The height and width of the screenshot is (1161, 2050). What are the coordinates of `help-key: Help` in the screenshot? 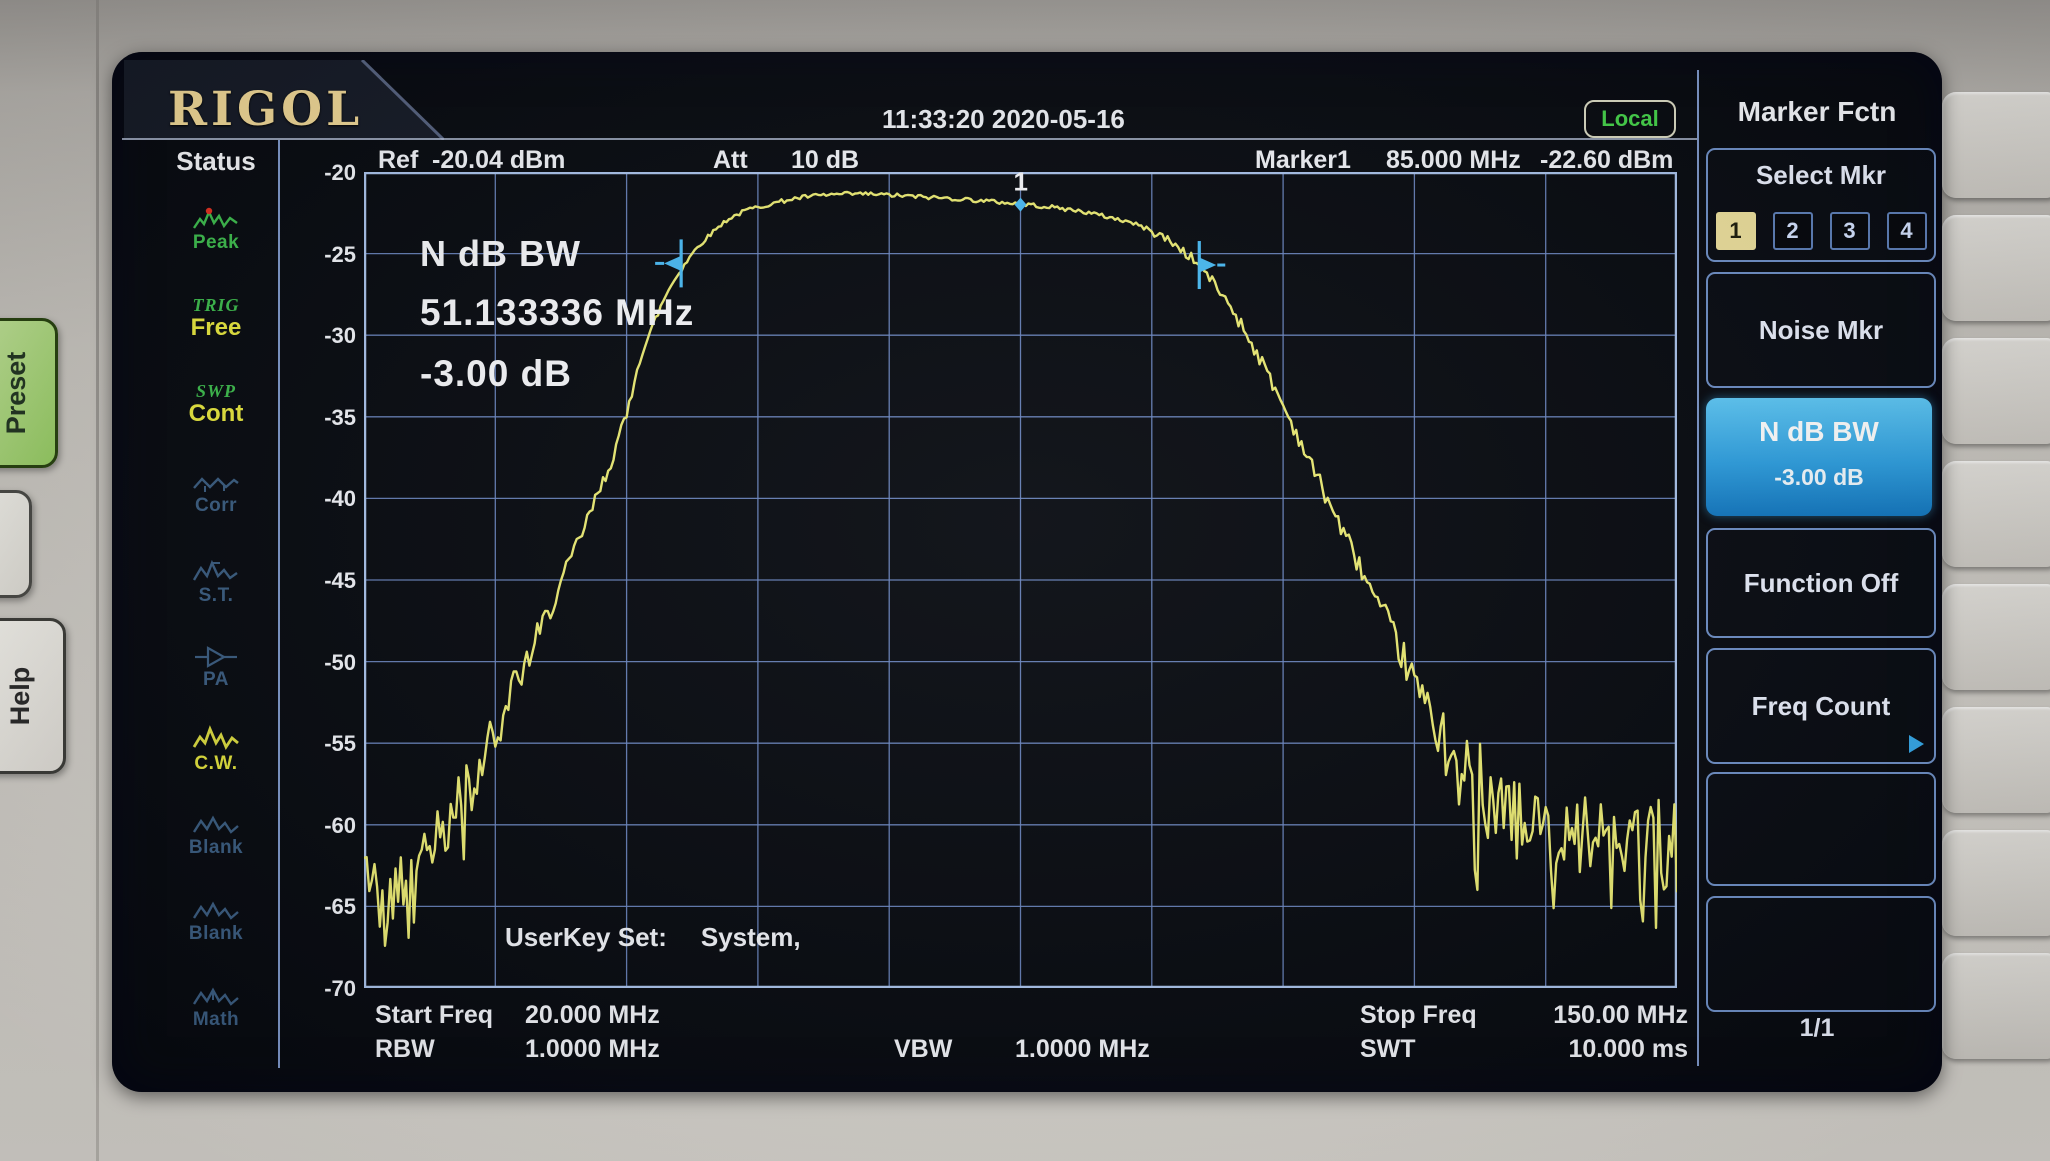 It's located at (33, 696).